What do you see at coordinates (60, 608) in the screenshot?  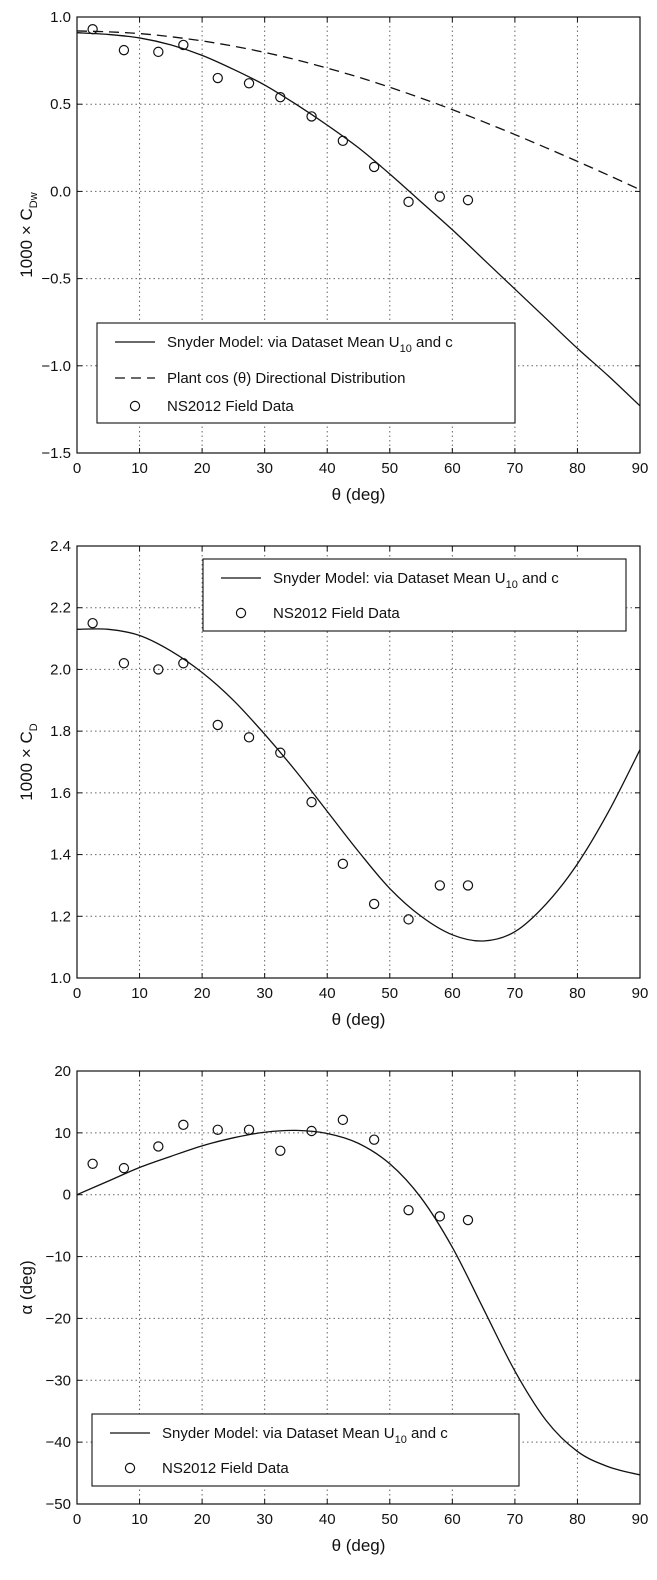 I see `y-tick-label: 2.2` at bounding box center [60, 608].